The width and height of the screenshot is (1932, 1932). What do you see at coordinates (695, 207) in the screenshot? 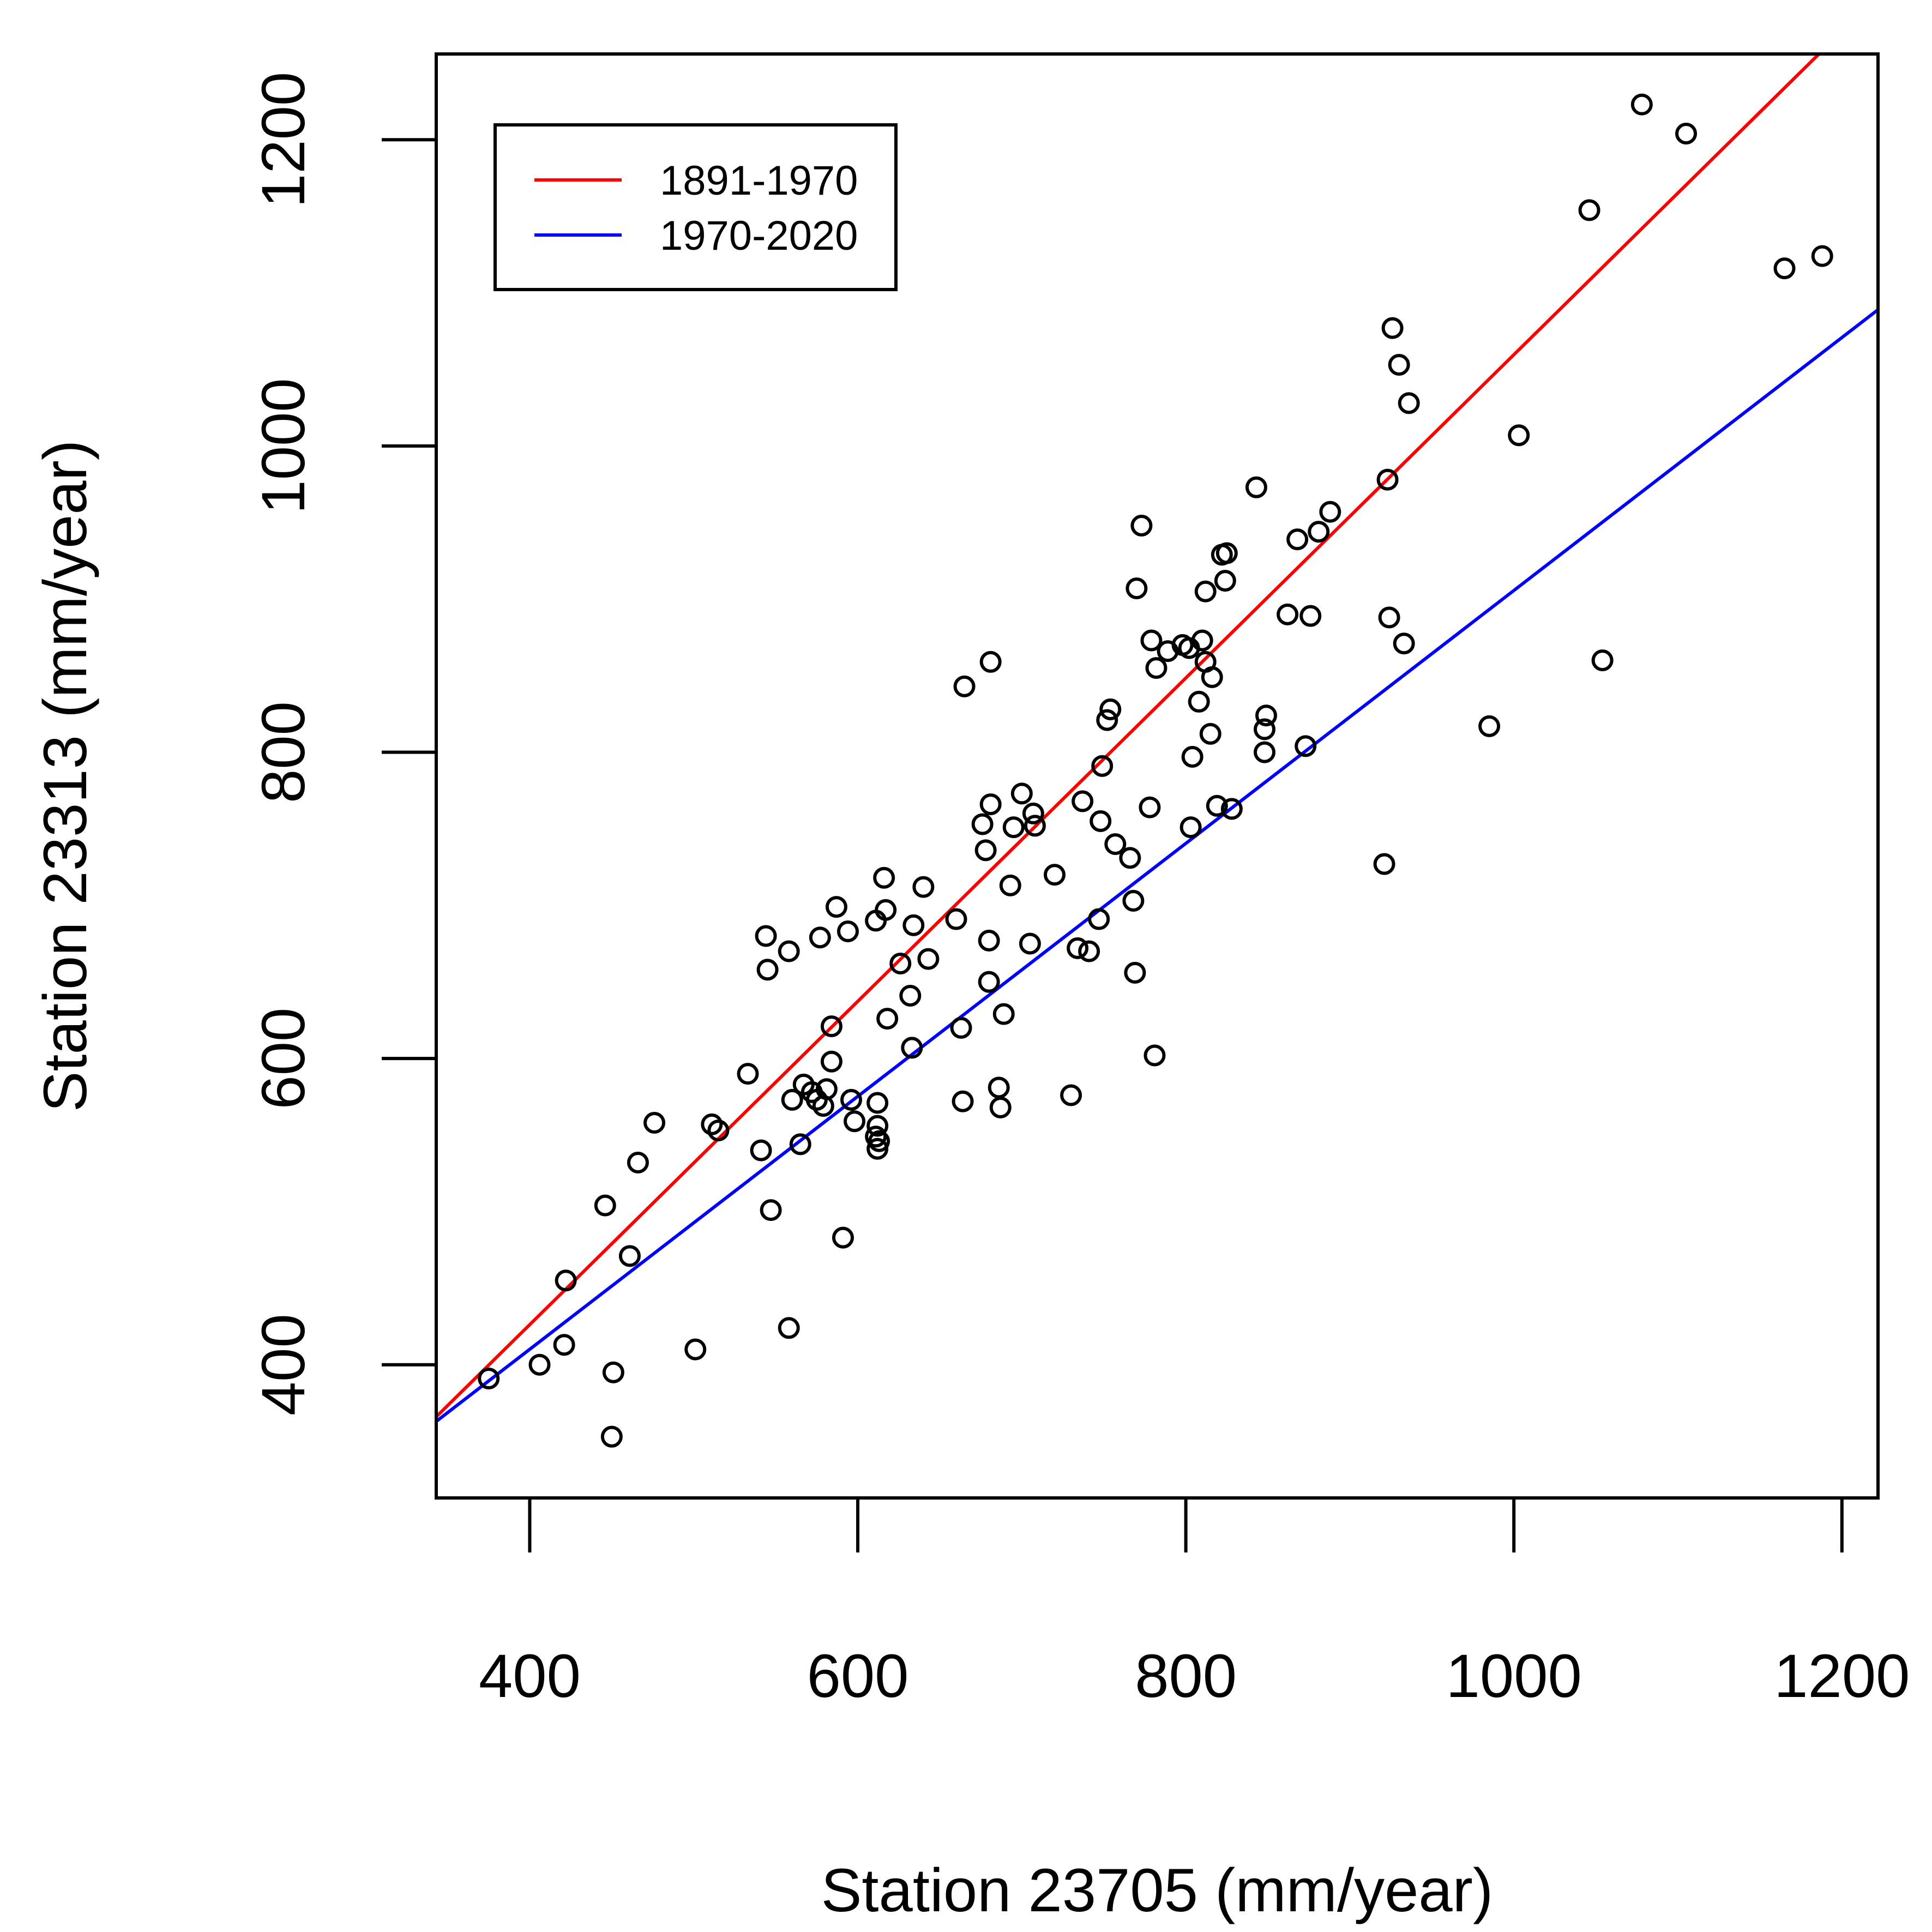
I see `legend: 1891-1970 1970-2020` at bounding box center [695, 207].